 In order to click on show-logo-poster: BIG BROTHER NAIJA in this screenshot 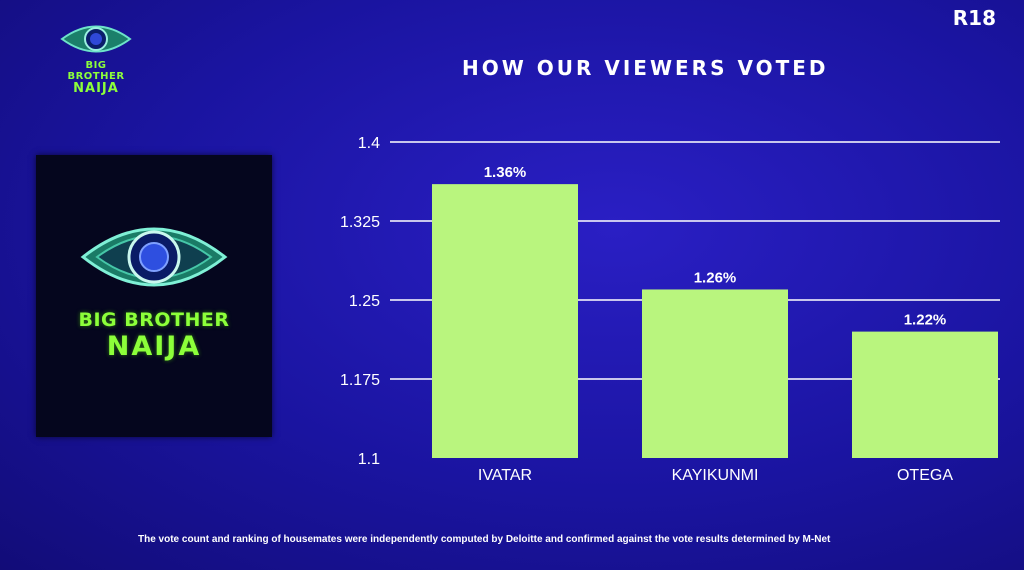, I will do `click(154, 296)`.